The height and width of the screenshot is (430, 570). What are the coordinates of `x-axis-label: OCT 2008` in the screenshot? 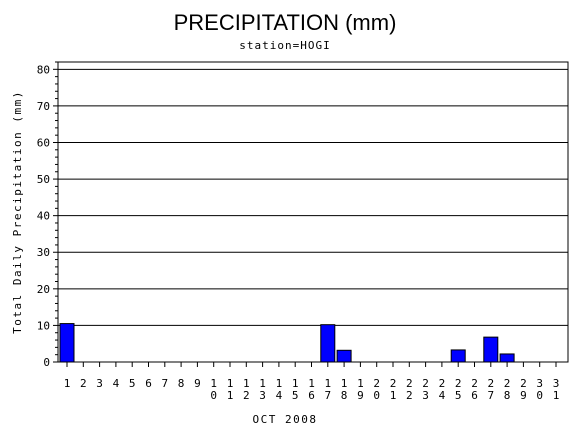 It's located at (285, 419).